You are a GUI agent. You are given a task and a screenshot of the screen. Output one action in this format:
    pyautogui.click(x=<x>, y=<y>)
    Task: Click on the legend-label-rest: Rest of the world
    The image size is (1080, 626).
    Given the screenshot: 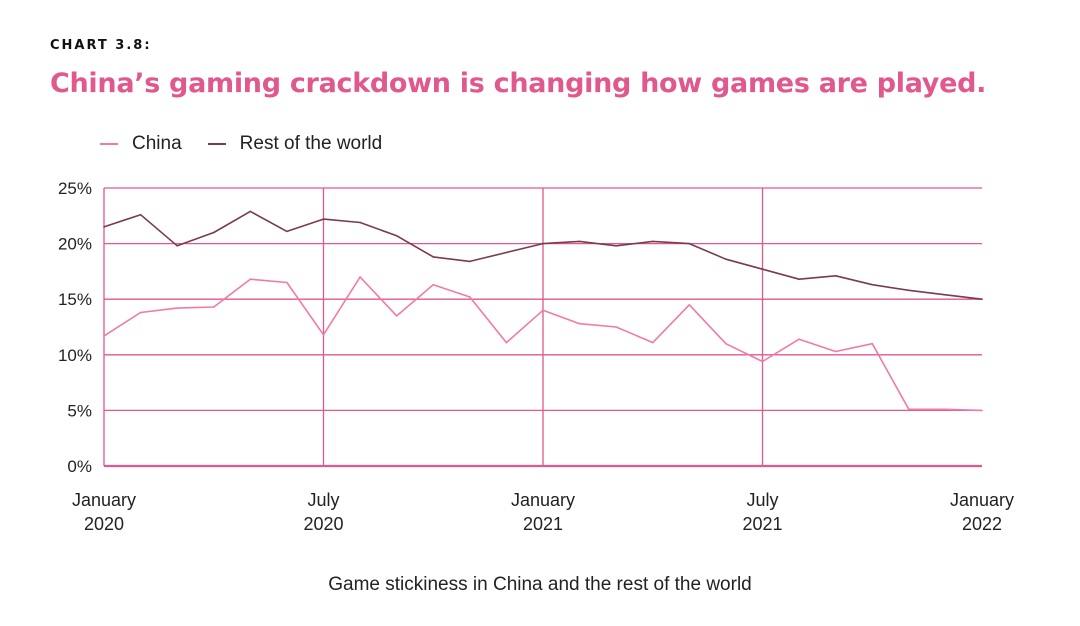 What is the action you would take?
    pyautogui.click(x=311, y=143)
    